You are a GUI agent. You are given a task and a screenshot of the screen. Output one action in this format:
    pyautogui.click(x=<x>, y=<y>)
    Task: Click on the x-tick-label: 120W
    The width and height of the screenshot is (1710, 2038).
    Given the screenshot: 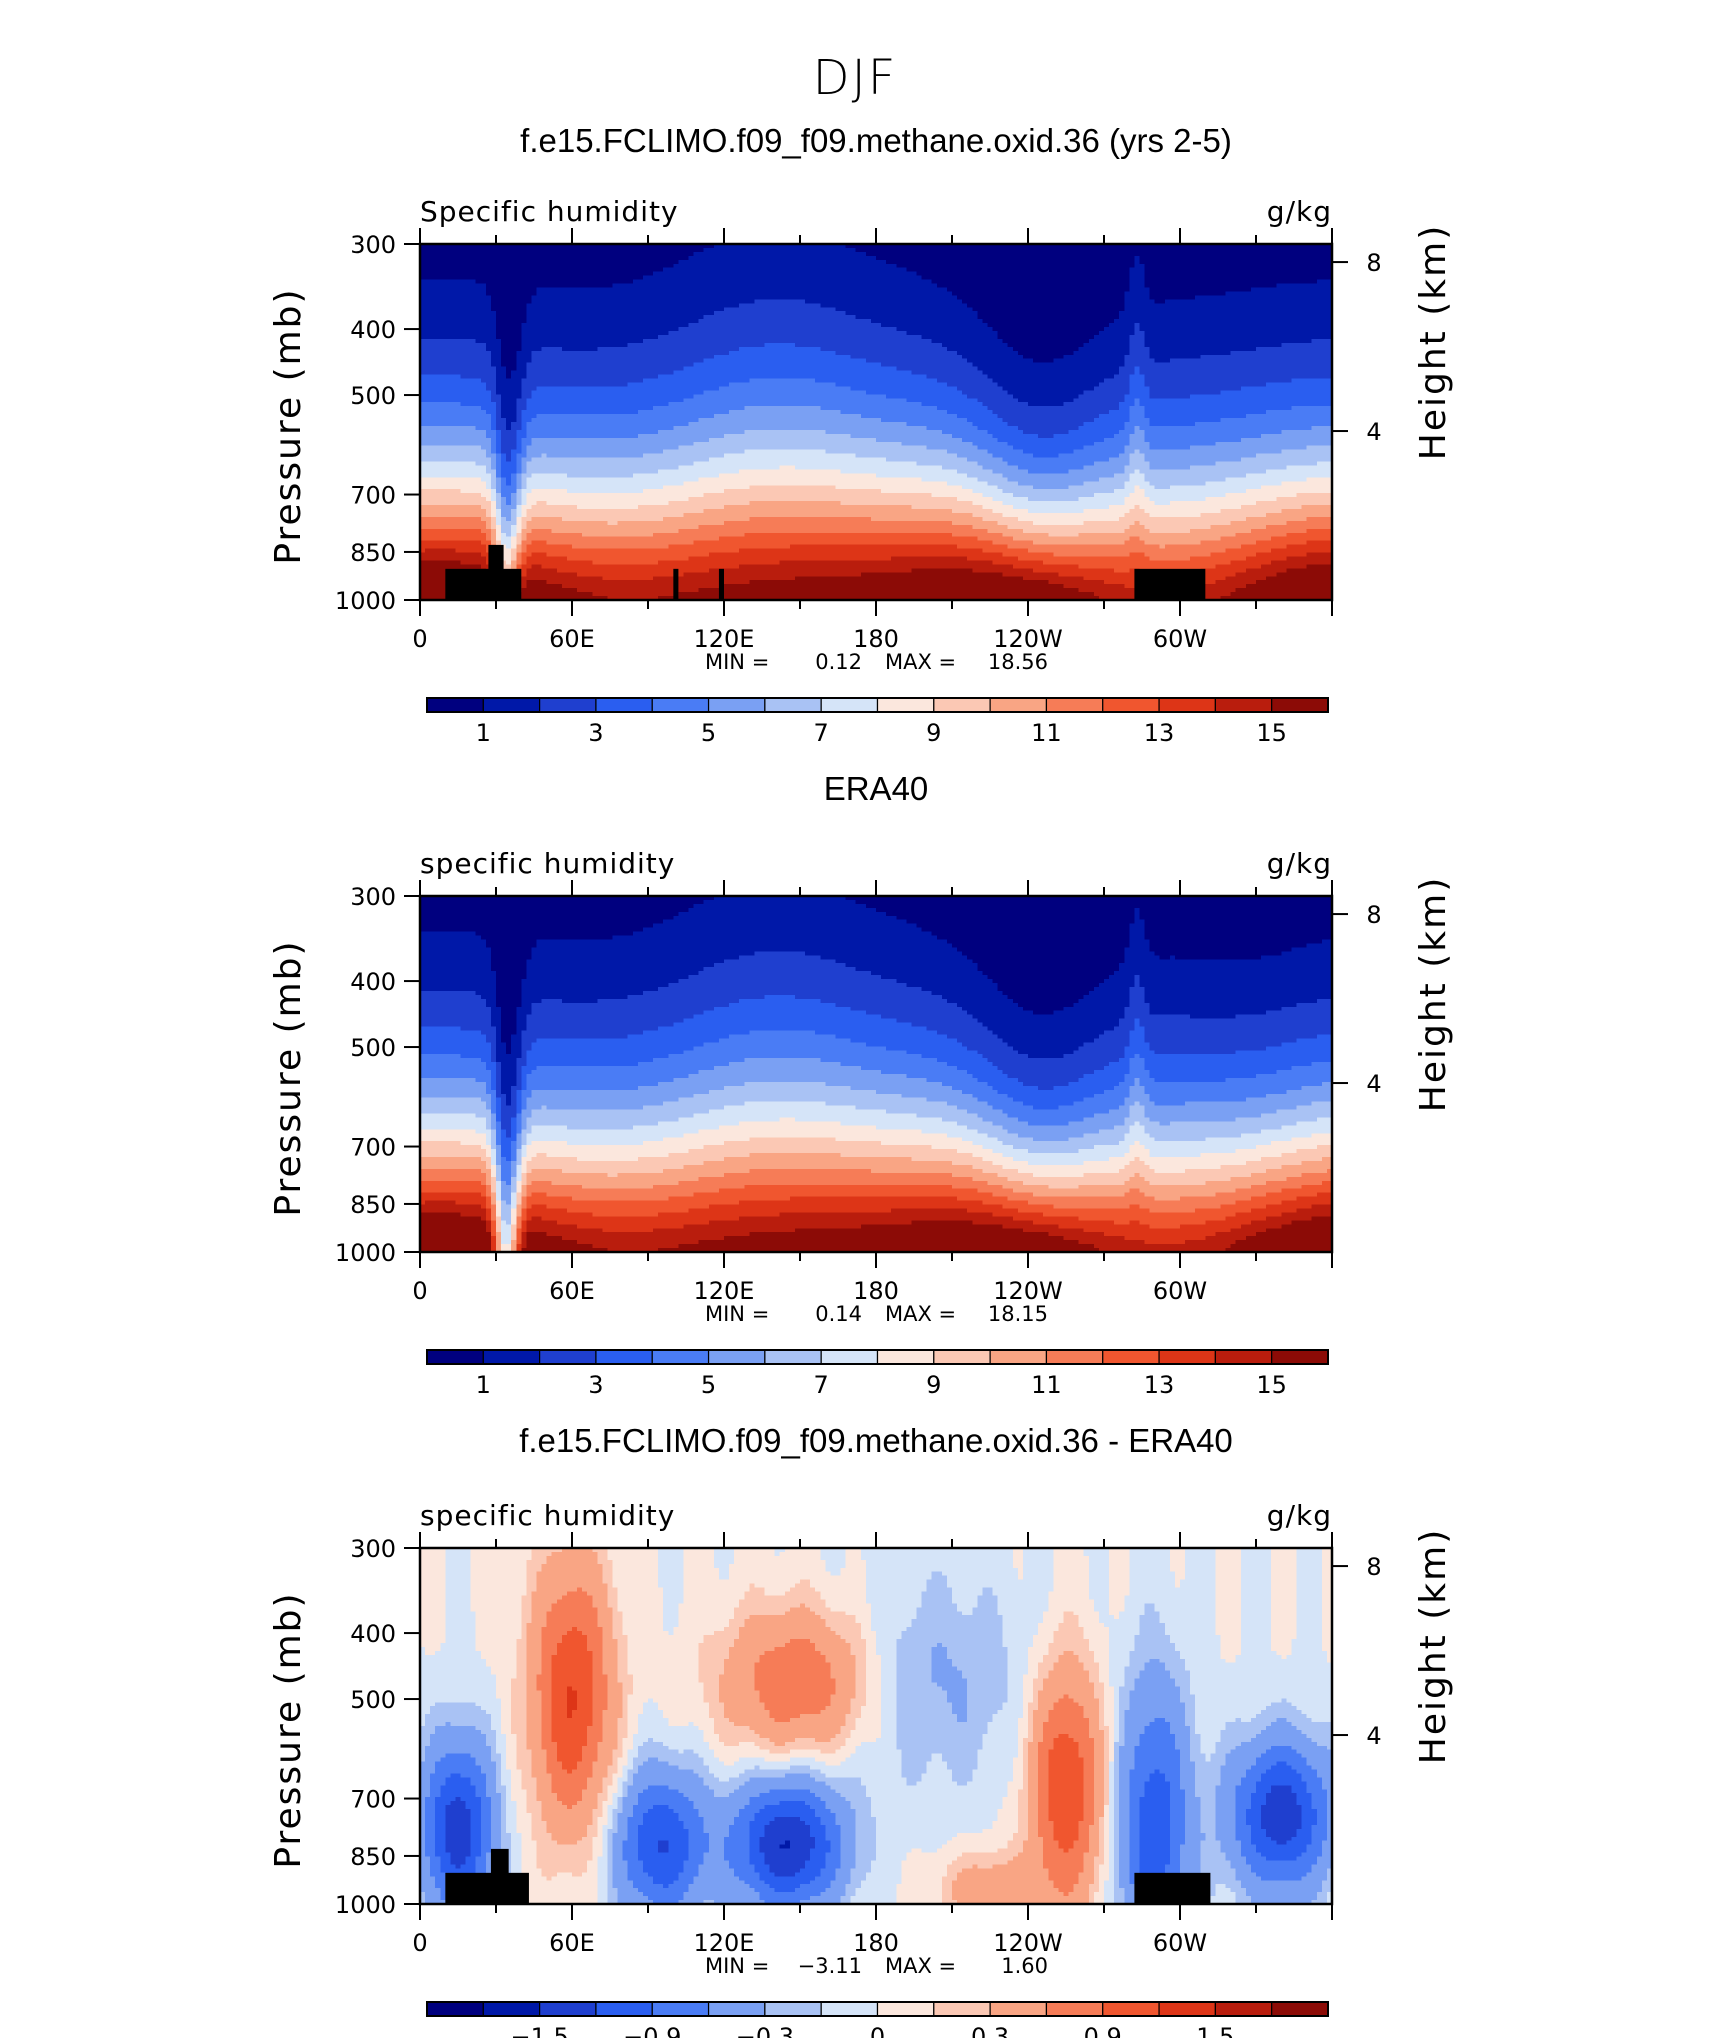 What is the action you would take?
    pyautogui.click(x=1028, y=639)
    